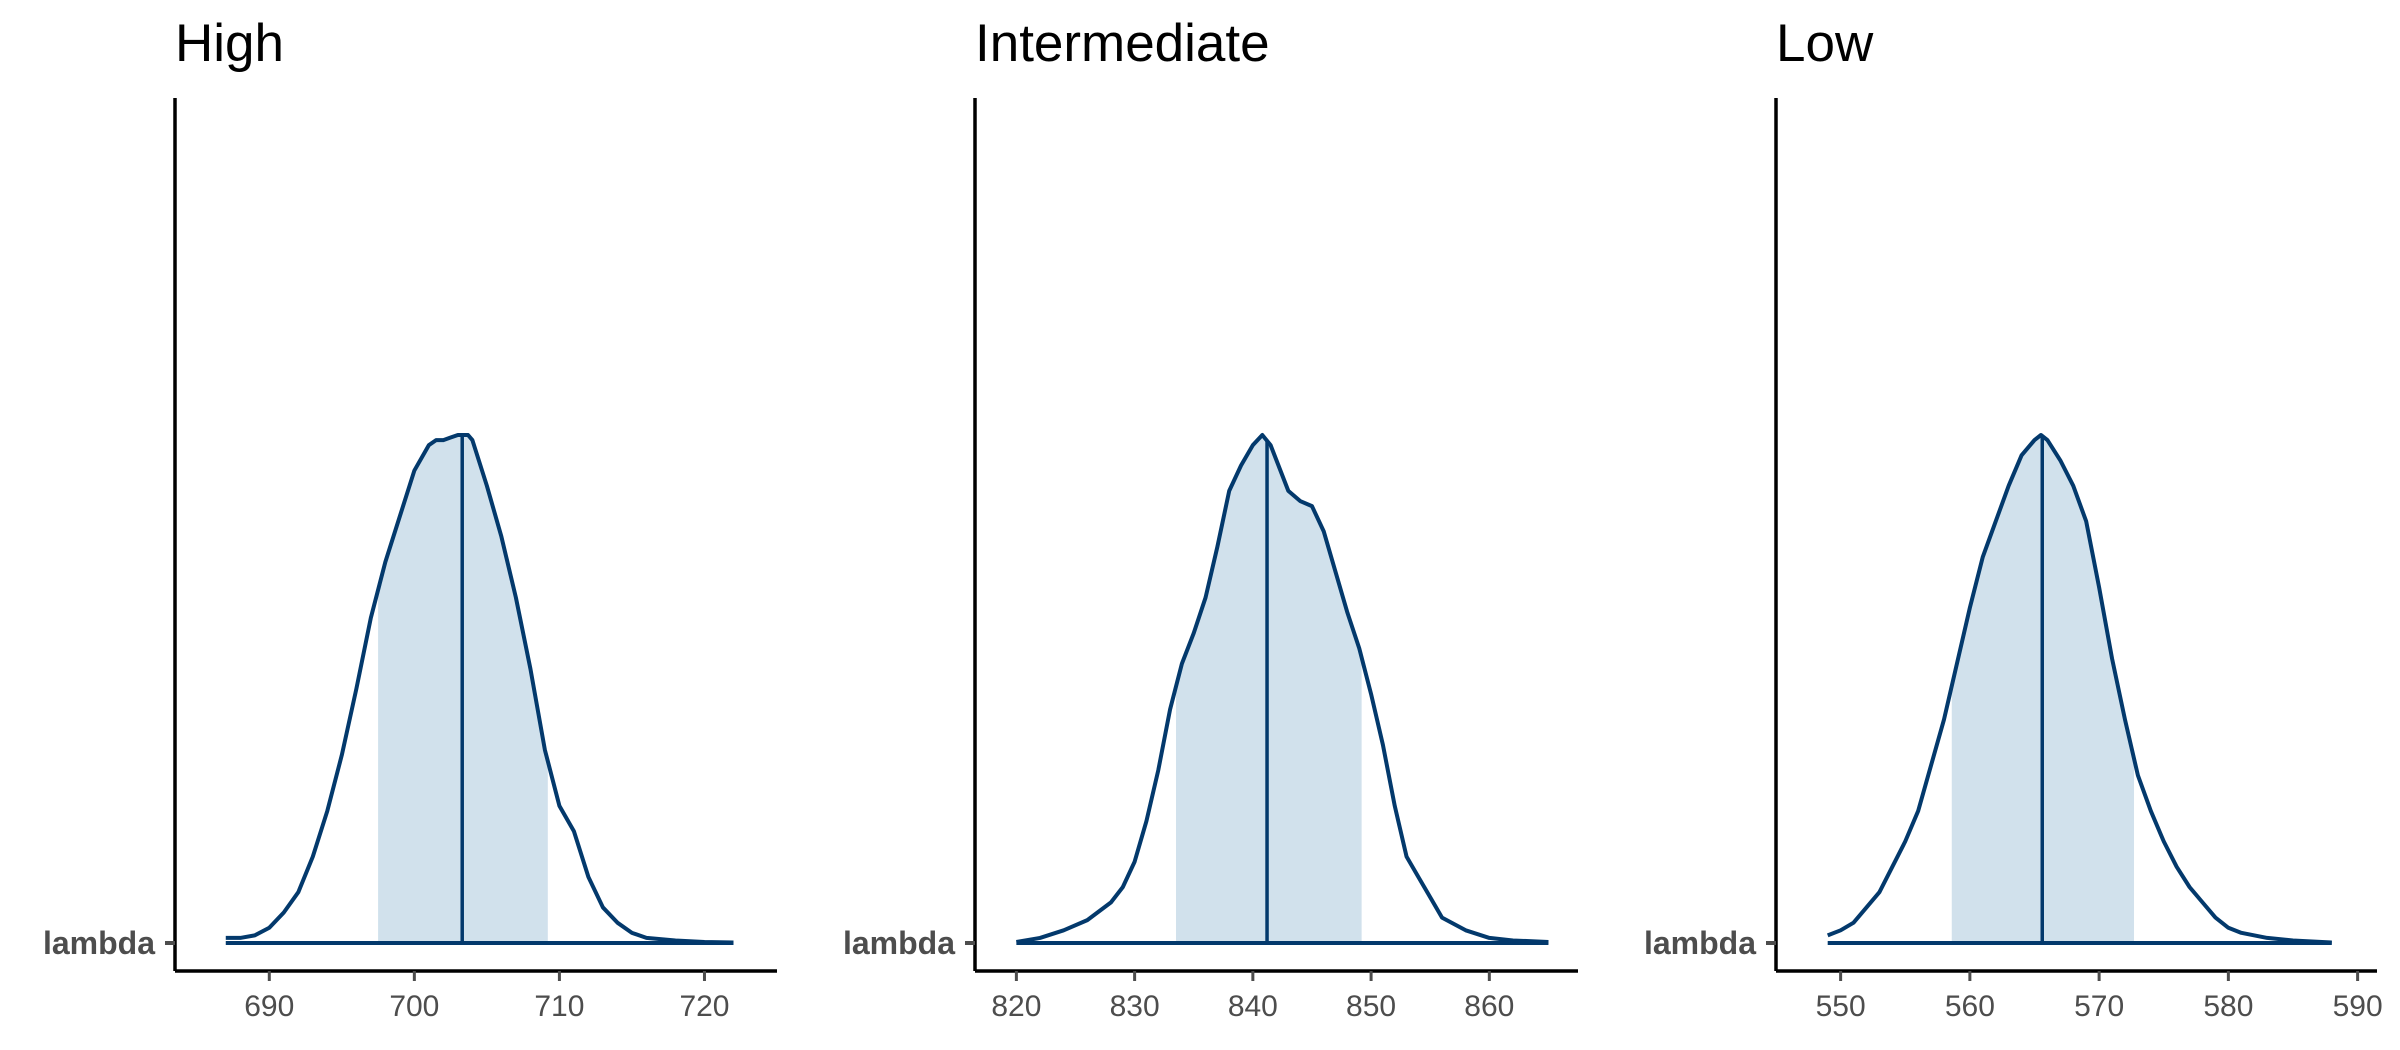 The image size is (2400, 1050). I want to click on credible-interval-area, so click(1269, 689).